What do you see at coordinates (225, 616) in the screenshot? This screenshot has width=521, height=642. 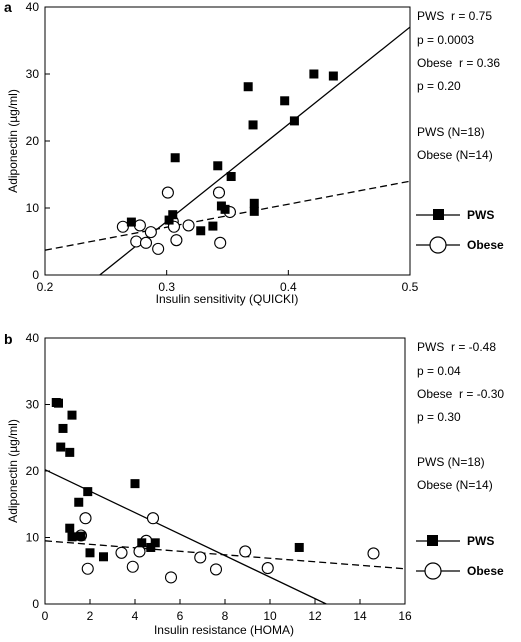 I see `x-tick-label: 8` at bounding box center [225, 616].